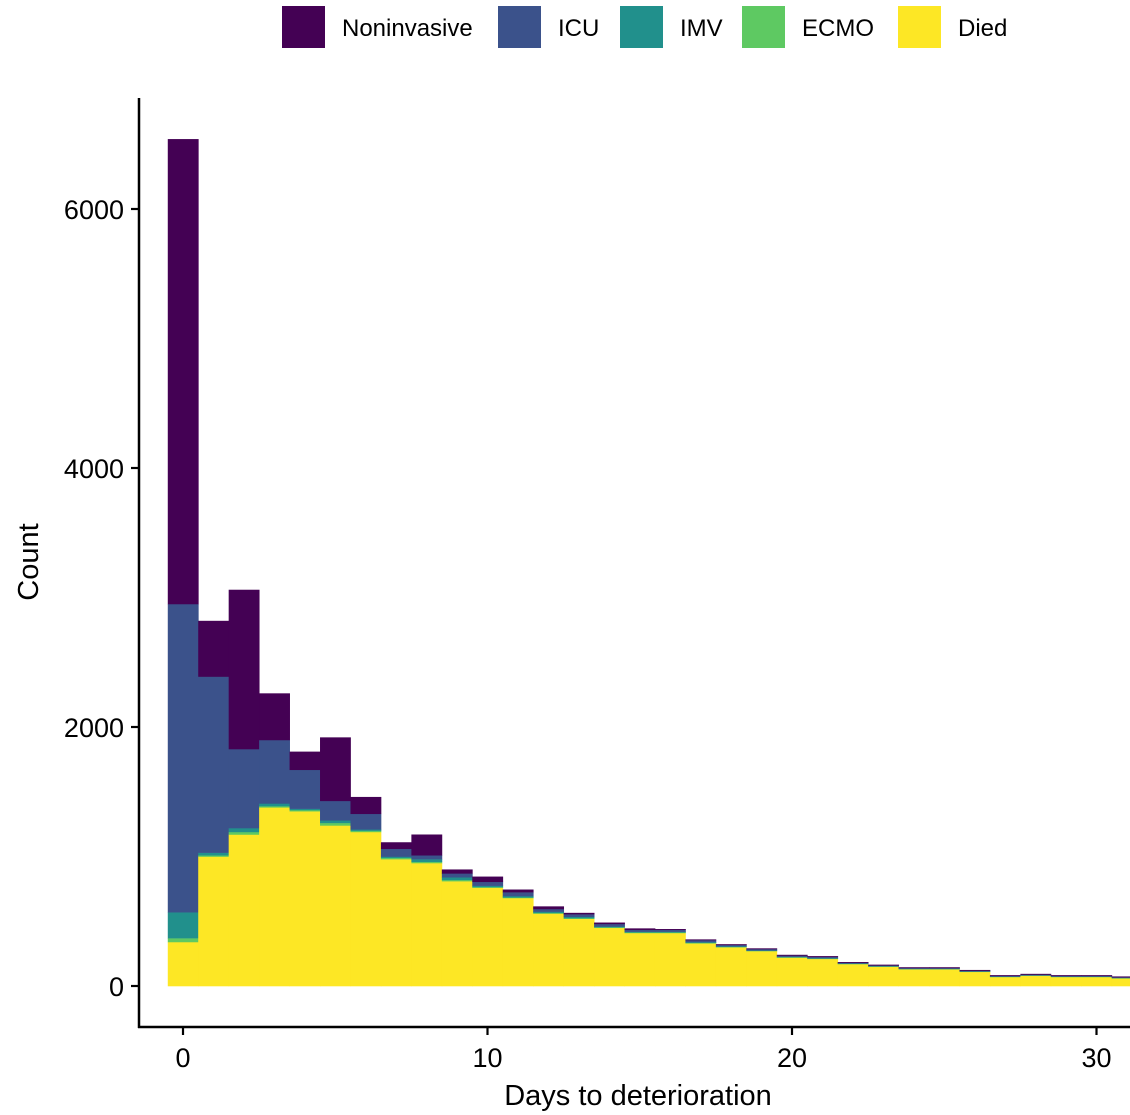 Image resolution: width=1130 pixels, height=1115 pixels. I want to click on y-tick-label-0: 0, so click(116, 987).